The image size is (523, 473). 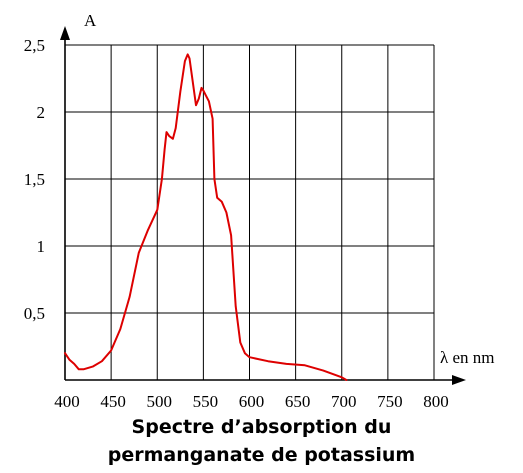 I want to click on y-axis-label: A, so click(x=90, y=20).